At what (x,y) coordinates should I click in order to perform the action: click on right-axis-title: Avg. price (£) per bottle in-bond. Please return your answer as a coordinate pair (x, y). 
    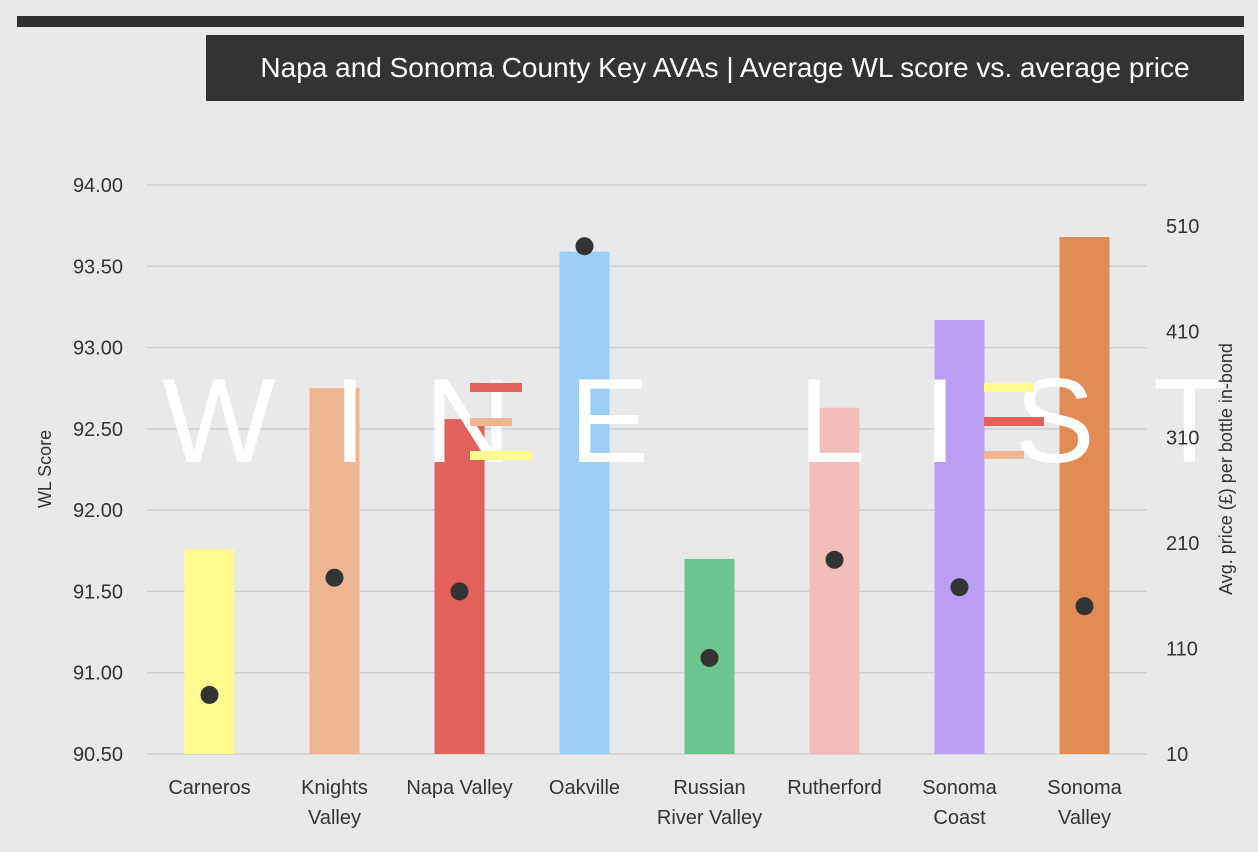
    Looking at the image, I should click on (1226, 469).